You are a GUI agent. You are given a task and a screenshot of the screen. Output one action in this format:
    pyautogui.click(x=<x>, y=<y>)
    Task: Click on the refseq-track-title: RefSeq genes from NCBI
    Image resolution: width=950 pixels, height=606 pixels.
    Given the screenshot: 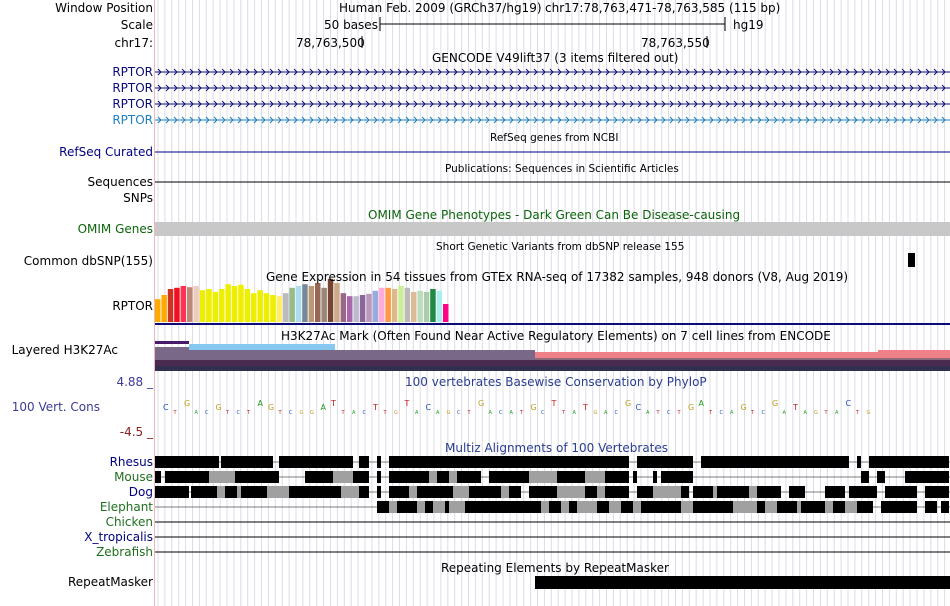 What is the action you would take?
    pyautogui.click(x=554, y=138)
    